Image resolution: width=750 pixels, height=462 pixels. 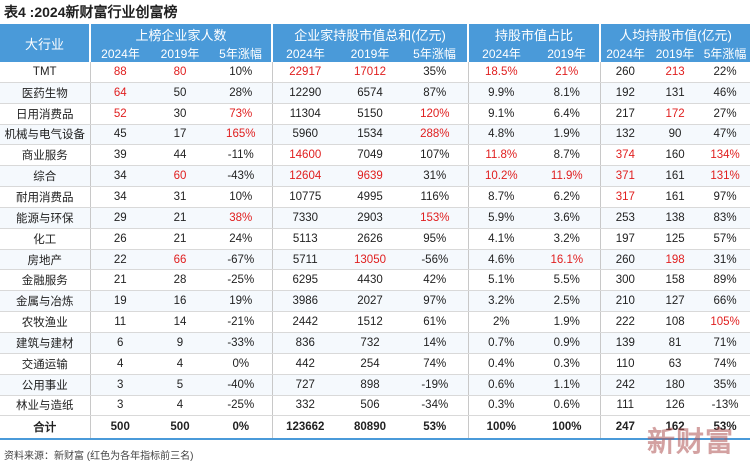 What do you see at coordinates (567, 385) in the screenshot?
I see `table-cell: 1.1%` at bounding box center [567, 385].